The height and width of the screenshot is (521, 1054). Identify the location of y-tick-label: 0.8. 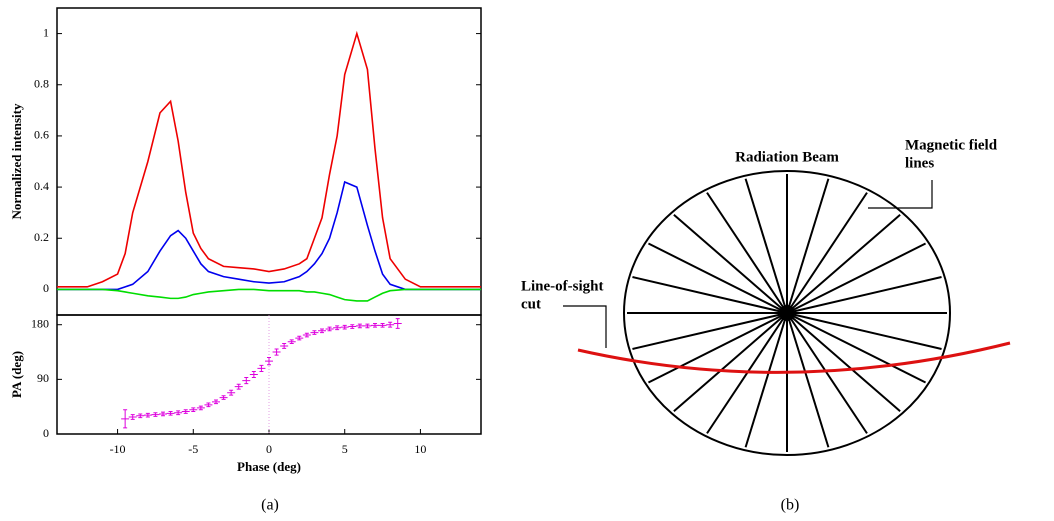
(41, 84).